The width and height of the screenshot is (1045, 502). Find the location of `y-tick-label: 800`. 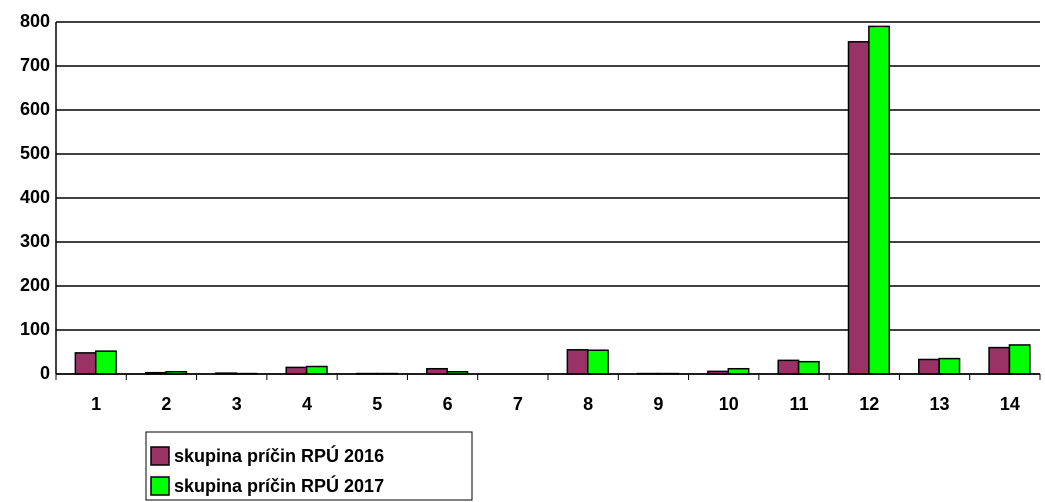

y-tick-label: 800 is located at coordinates (35, 21).